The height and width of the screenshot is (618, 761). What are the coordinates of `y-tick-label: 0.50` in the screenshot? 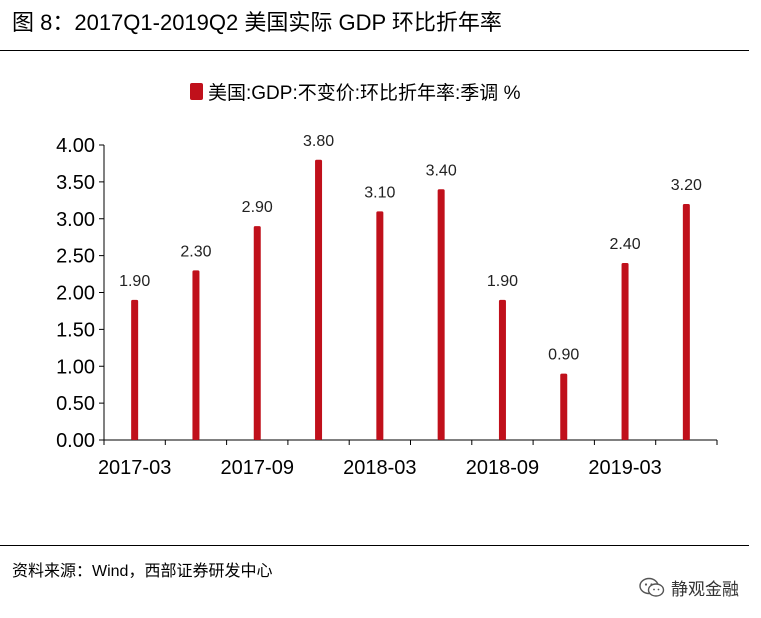 It's located at (75, 404).